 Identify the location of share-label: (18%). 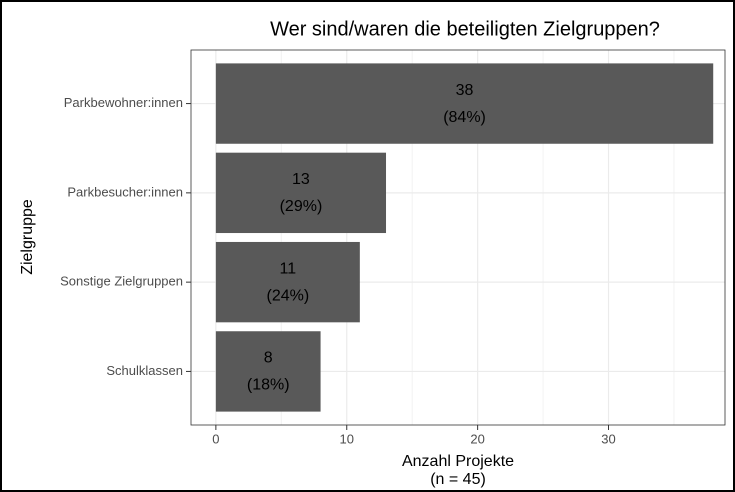
(268, 385).